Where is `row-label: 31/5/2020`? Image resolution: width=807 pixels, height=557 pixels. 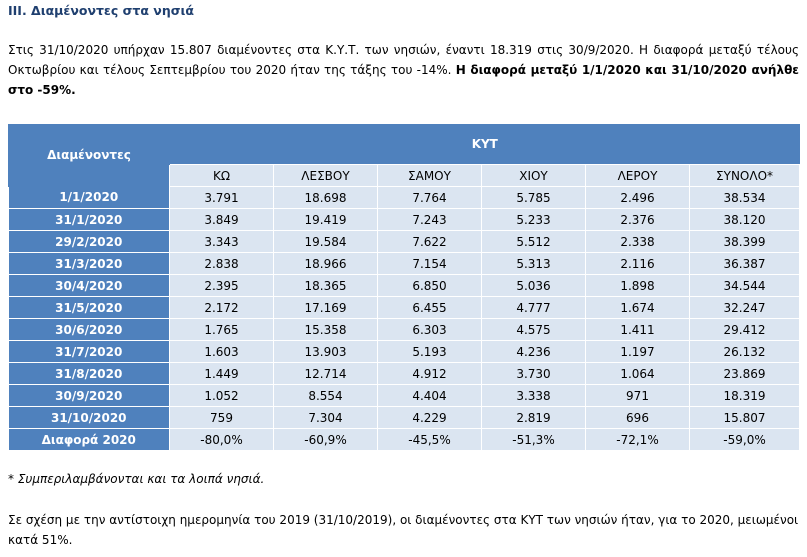 row-label: 31/5/2020 is located at coordinates (89, 307).